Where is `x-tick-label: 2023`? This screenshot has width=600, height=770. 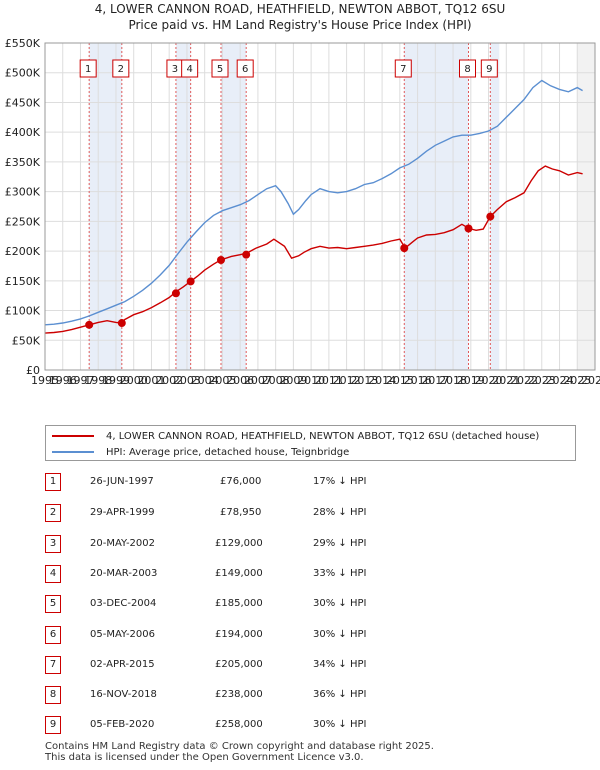
x-tick-label: 2023 is located at coordinates (542, 380).